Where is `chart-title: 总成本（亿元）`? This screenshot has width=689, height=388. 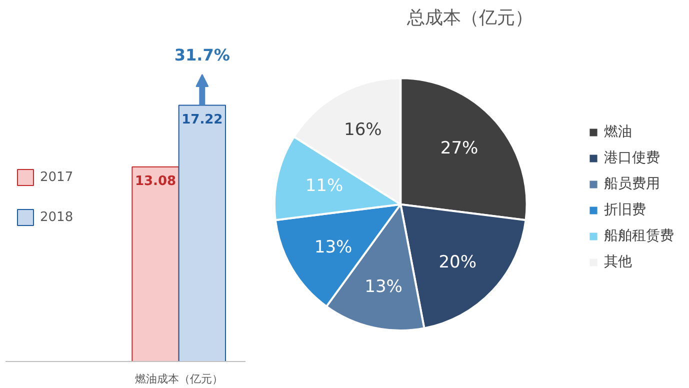
chart-title: 总成本（亿元） is located at coordinates (469, 18).